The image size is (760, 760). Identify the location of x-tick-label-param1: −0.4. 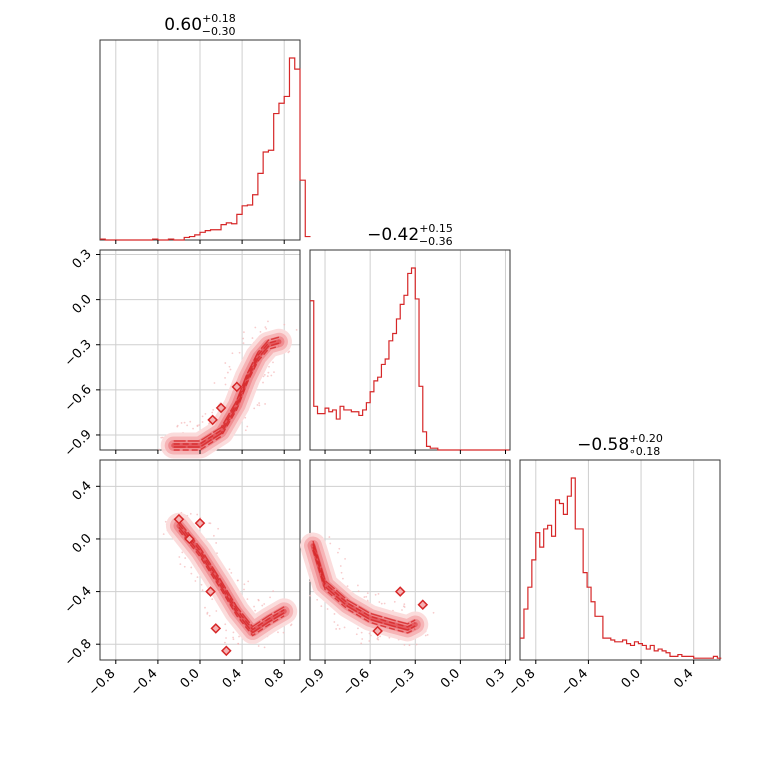
(144, 682).